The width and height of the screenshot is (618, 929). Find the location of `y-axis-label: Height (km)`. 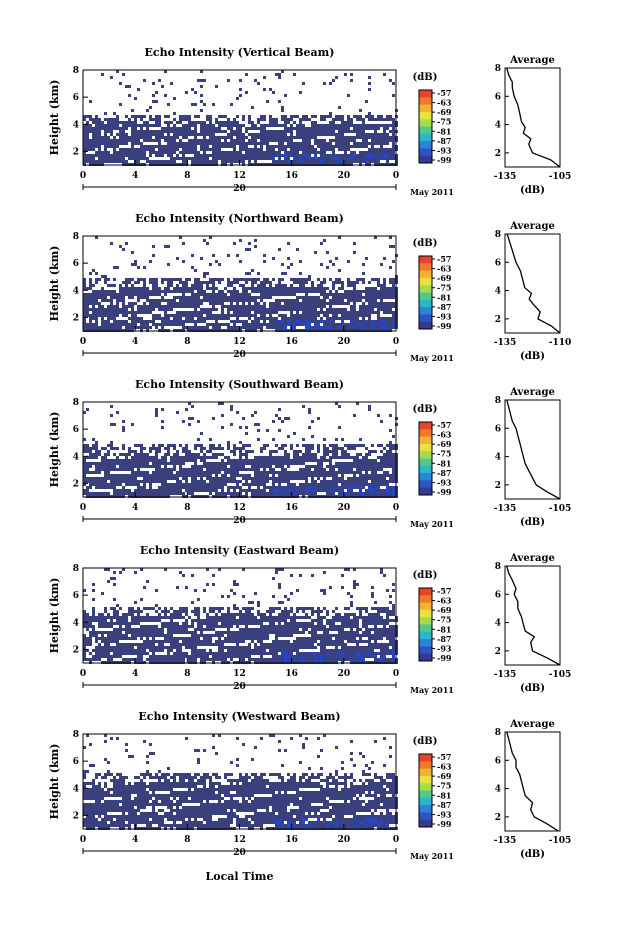

y-axis-label: Height (km) is located at coordinates (54, 450).